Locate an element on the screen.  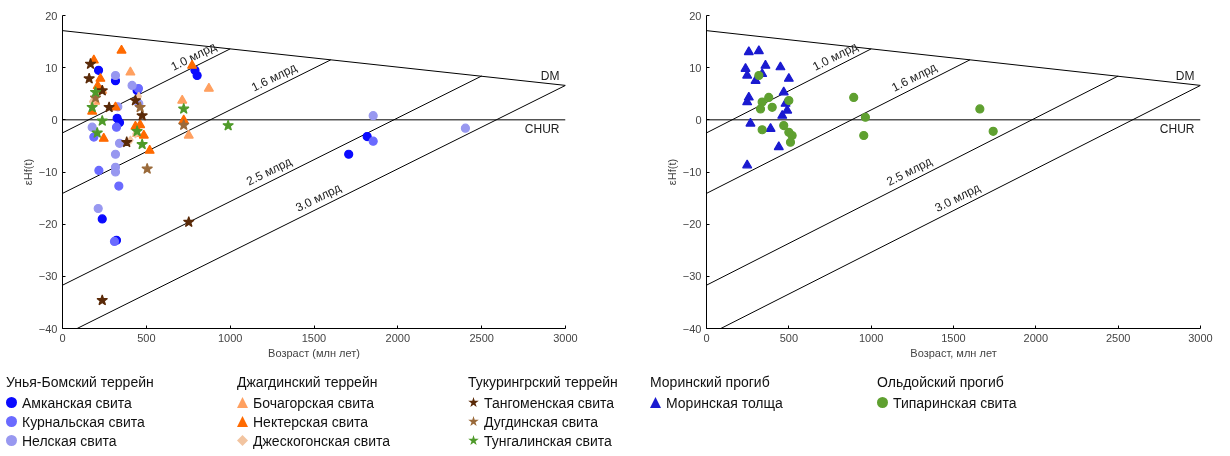
legend-label: Типаринская свита is located at coordinates (955, 403).